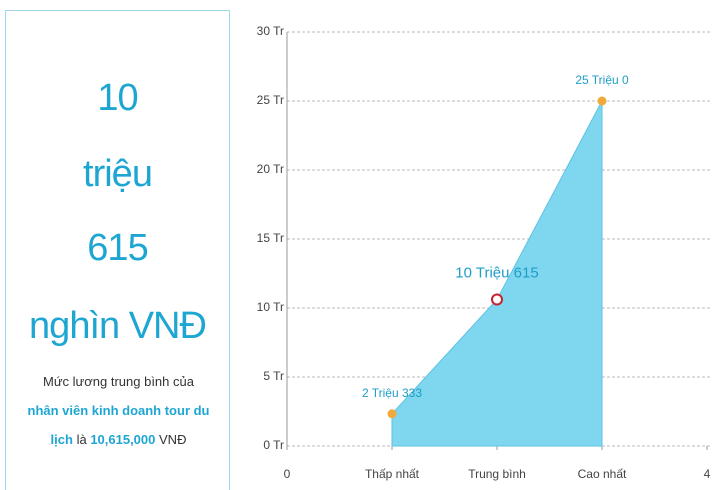 The height and width of the screenshot is (490, 728). Describe the element at coordinates (118, 174) in the screenshot. I see `headline: triệu` at that location.